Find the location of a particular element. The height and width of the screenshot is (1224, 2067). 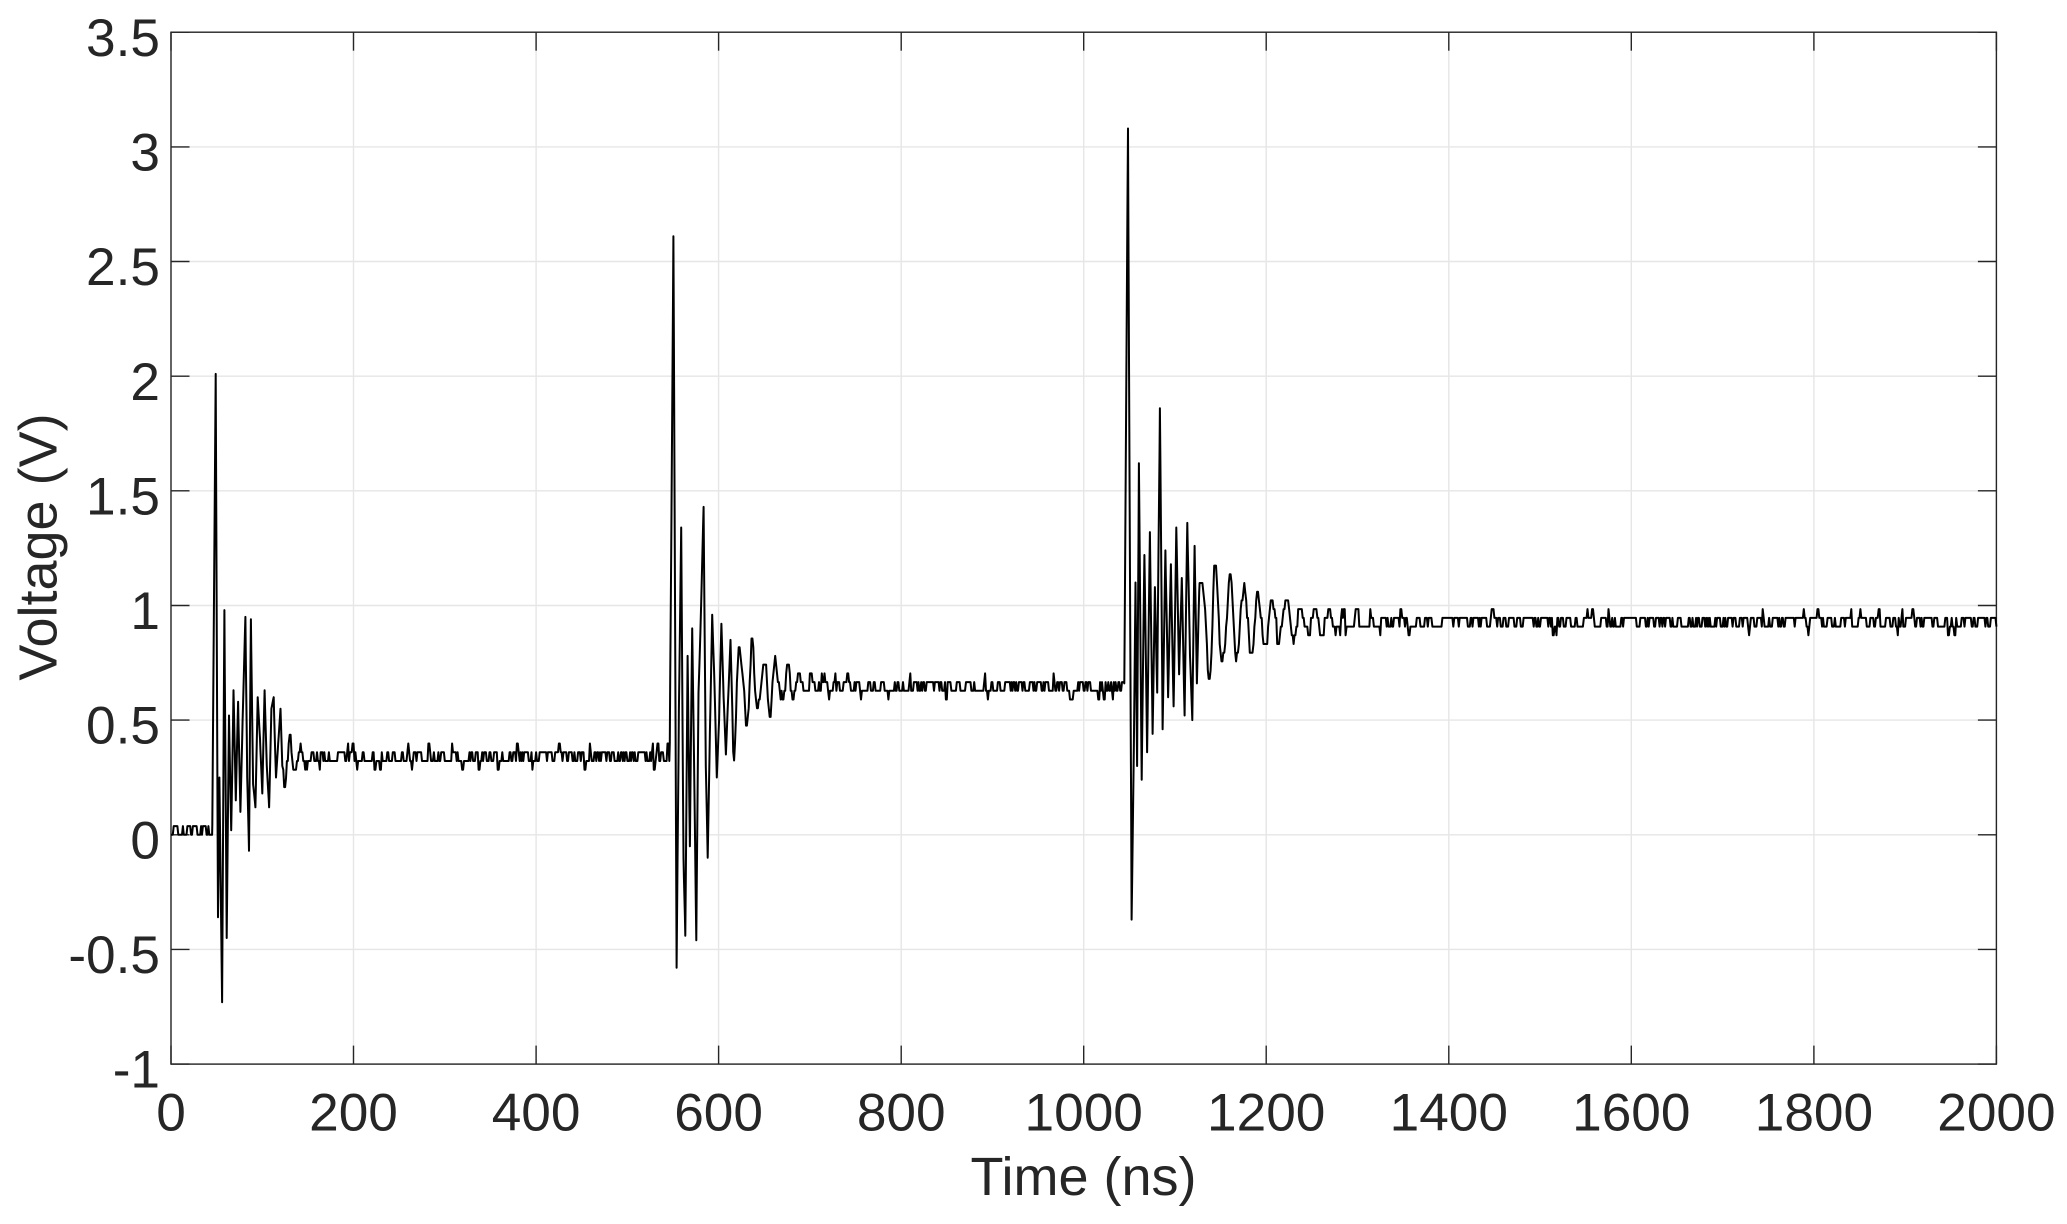

svg-text: 1000 is located at coordinates (1084, 1113).